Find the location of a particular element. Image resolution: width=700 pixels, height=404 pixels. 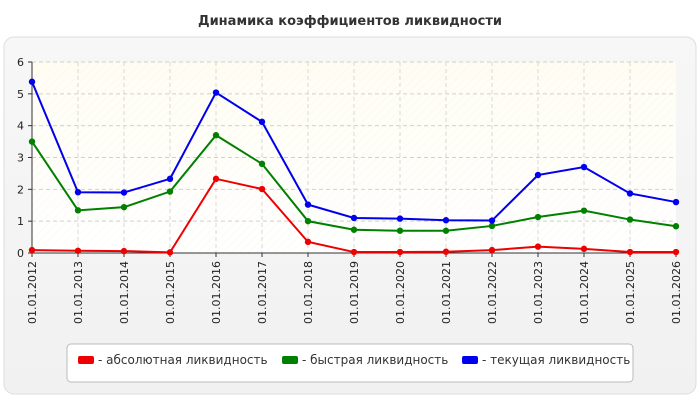

x-tick-label: 01.01.2020 is located at coordinates (400, 292).